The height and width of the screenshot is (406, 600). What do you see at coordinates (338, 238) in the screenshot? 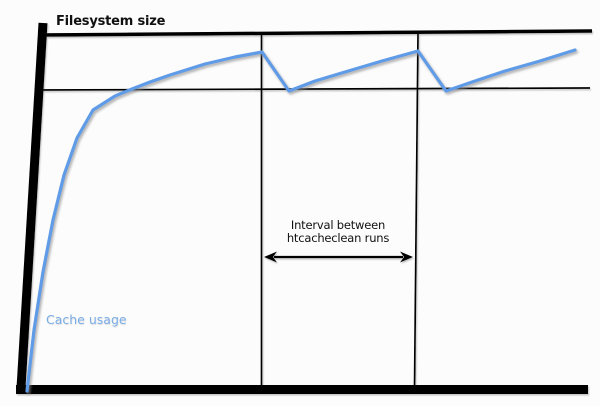
I see `interval-annotation-line2: htcacheclean runs` at bounding box center [338, 238].